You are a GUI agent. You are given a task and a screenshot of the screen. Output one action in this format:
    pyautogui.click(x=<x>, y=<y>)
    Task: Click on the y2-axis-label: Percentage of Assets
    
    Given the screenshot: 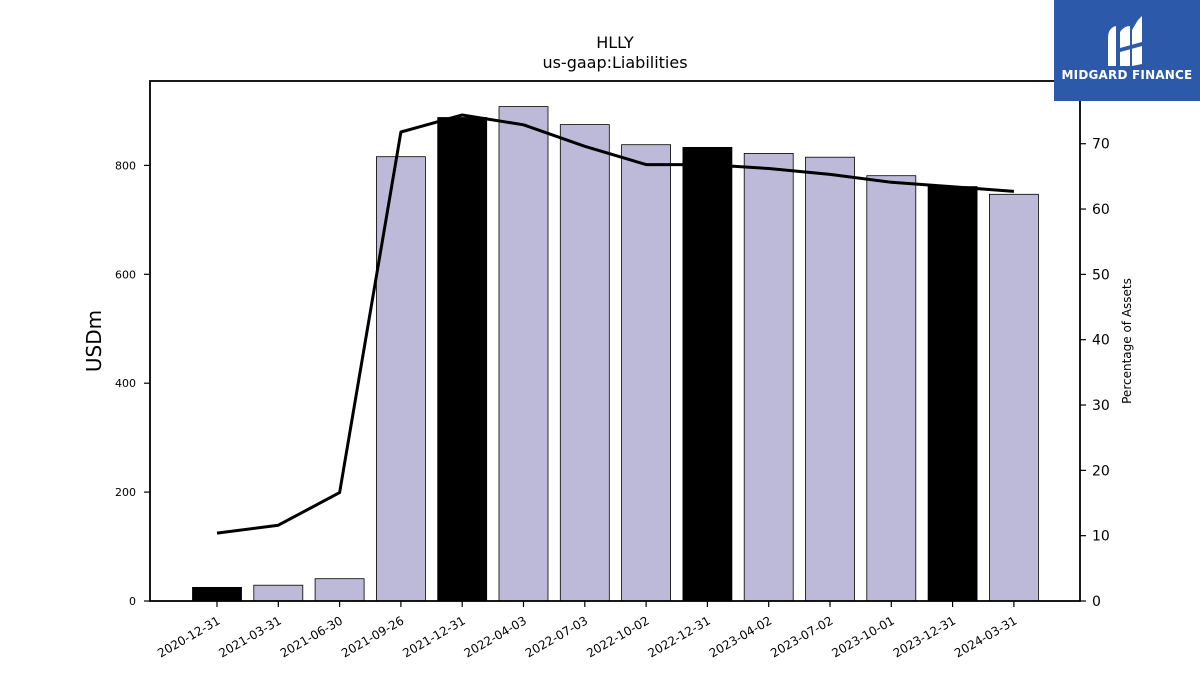 What is the action you would take?
    pyautogui.click(x=1127, y=341)
    